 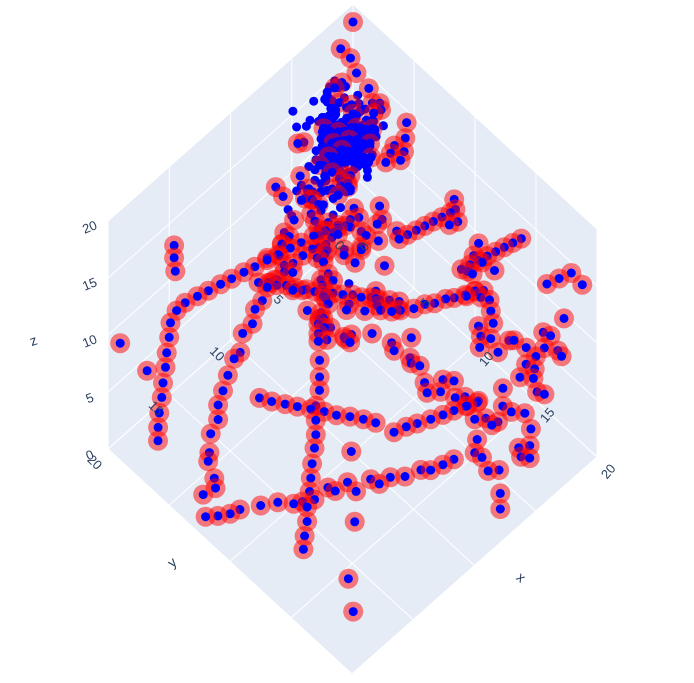 What do you see at coordinates (89, 283) in the screenshot?
I see `z-tick-label: 15` at bounding box center [89, 283].